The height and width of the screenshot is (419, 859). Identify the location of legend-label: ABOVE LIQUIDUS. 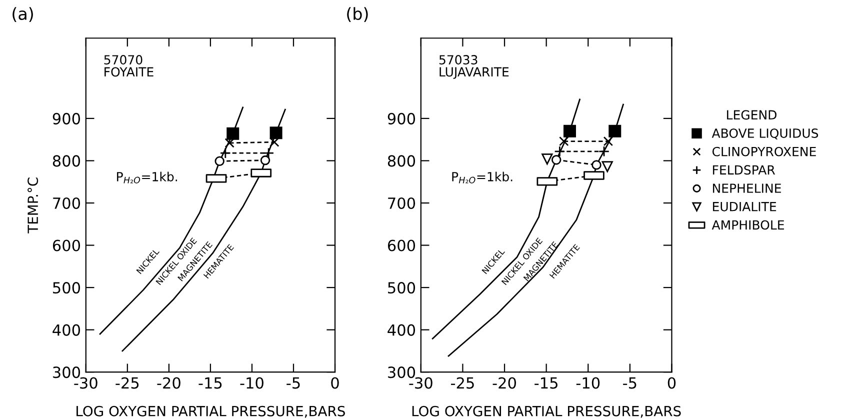
(765, 134).